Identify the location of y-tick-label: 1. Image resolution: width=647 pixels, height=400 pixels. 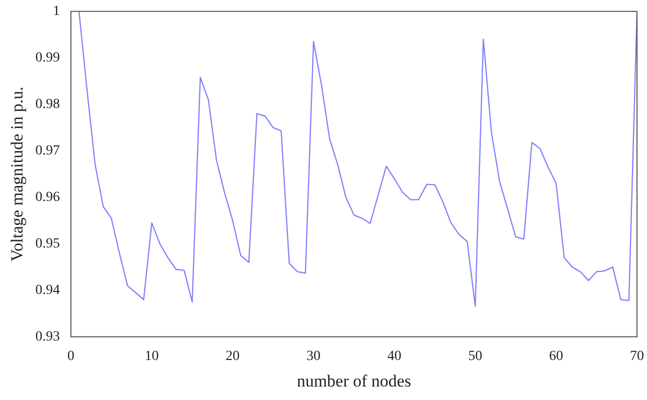
(56, 12).